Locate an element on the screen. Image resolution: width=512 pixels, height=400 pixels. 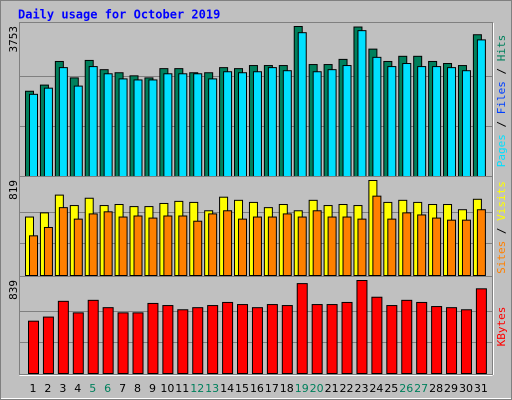
legend-entry: KBytes is located at coordinates (501, 327).